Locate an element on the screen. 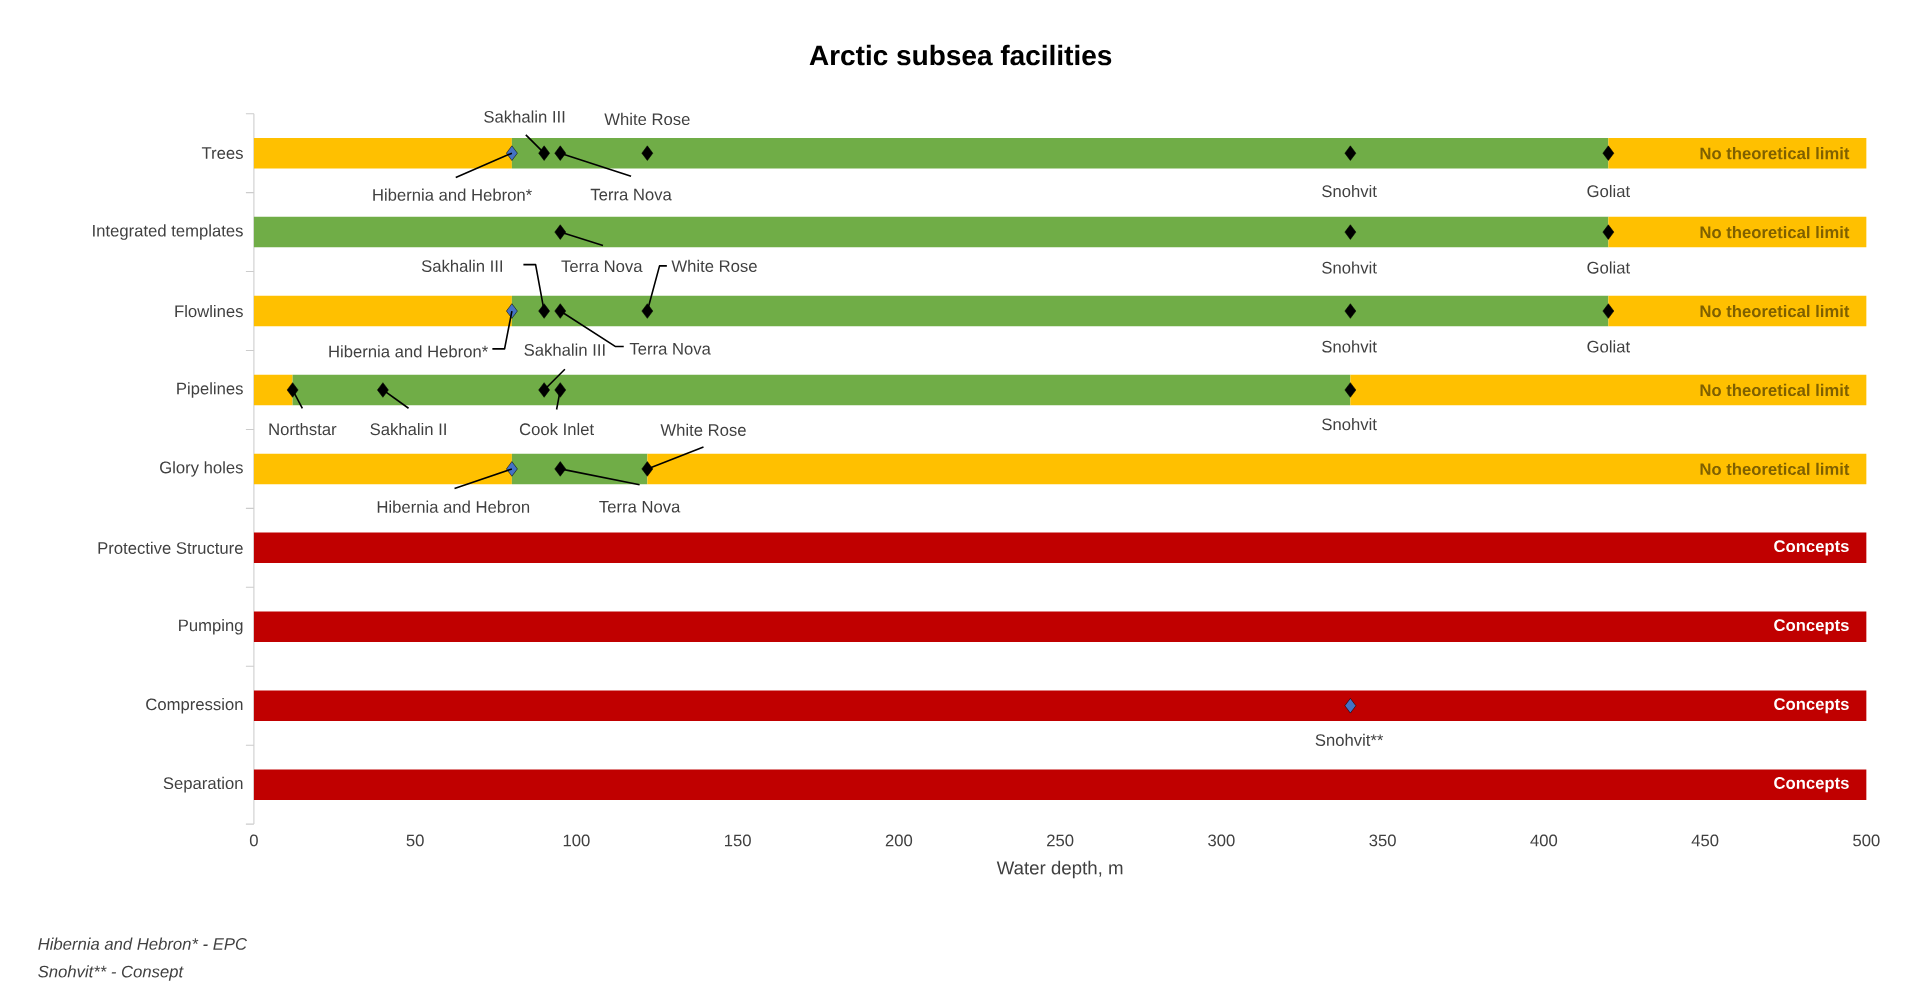 The image size is (1914, 1006). x-tick-label: 300 is located at coordinates (1221, 840).